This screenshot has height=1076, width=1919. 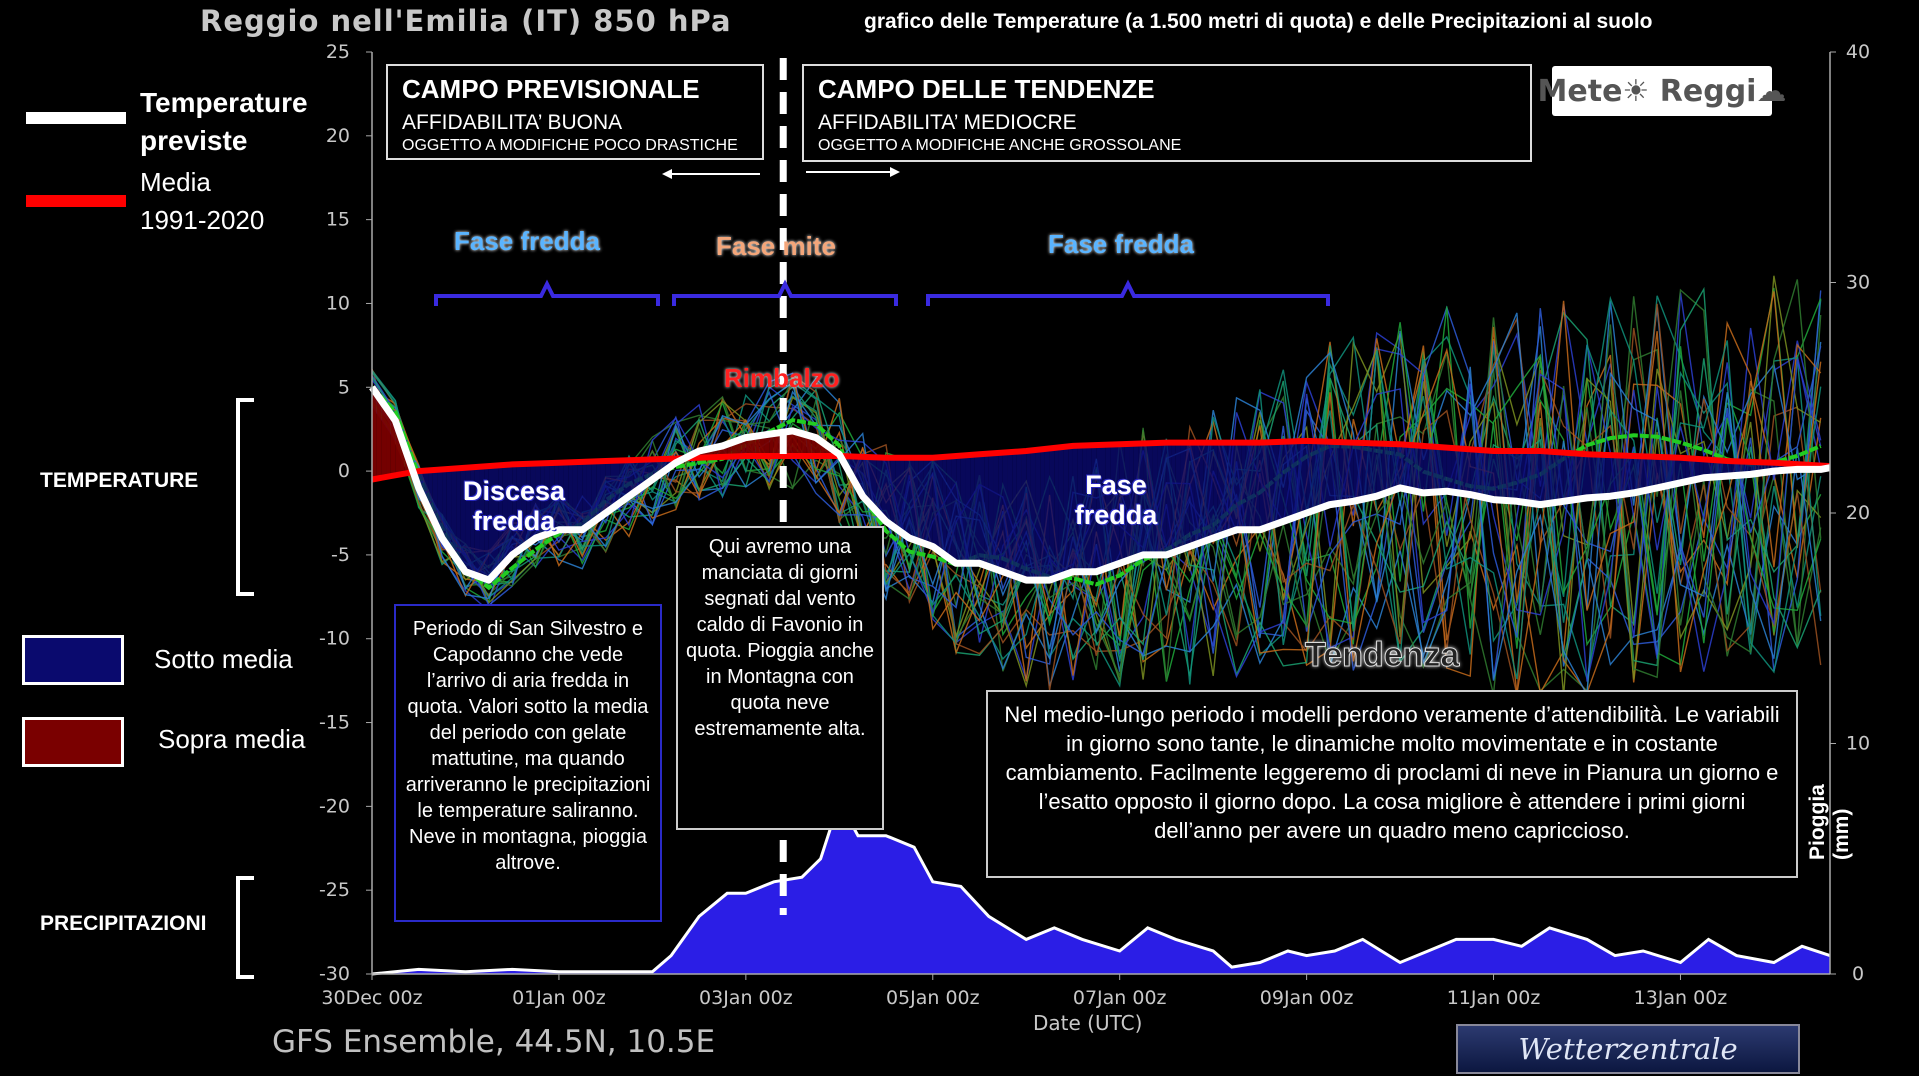 What do you see at coordinates (194, 140) in the screenshot?
I see `forecast-legend-line2: previste` at bounding box center [194, 140].